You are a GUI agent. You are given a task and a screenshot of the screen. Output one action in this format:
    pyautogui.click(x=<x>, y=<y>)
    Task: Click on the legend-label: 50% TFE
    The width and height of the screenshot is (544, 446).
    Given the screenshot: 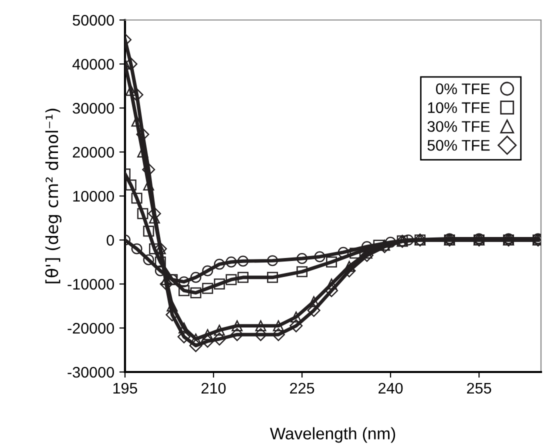 What is the action you would take?
    pyautogui.click(x=459, y=145)
    